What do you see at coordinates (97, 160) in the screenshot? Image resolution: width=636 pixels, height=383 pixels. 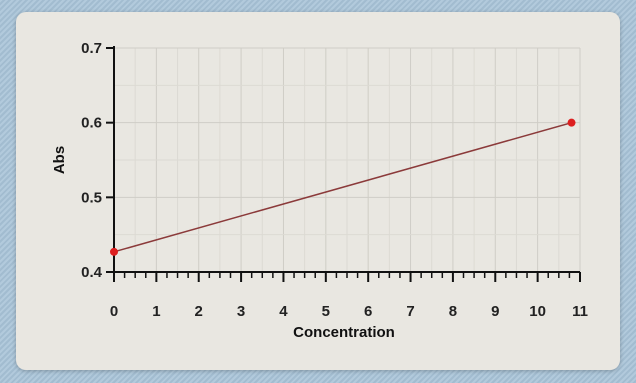 I see `y-axis-ticks: 0.4 0.5 0.6 0.7` at bounding box center [97, 160].